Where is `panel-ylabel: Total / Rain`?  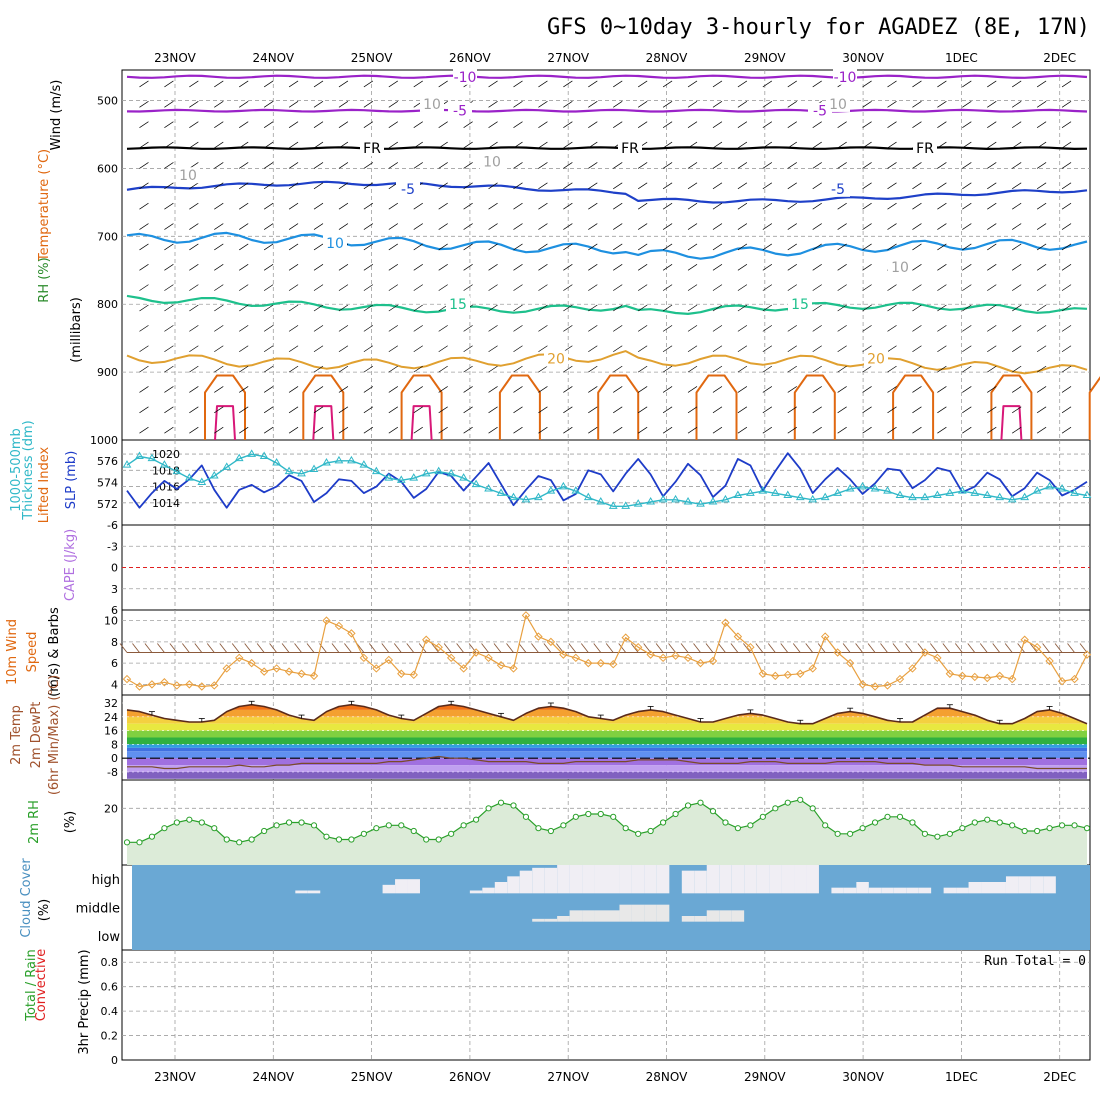 panel-ylabel: Total / Rain is located at coordinates (31, 985).